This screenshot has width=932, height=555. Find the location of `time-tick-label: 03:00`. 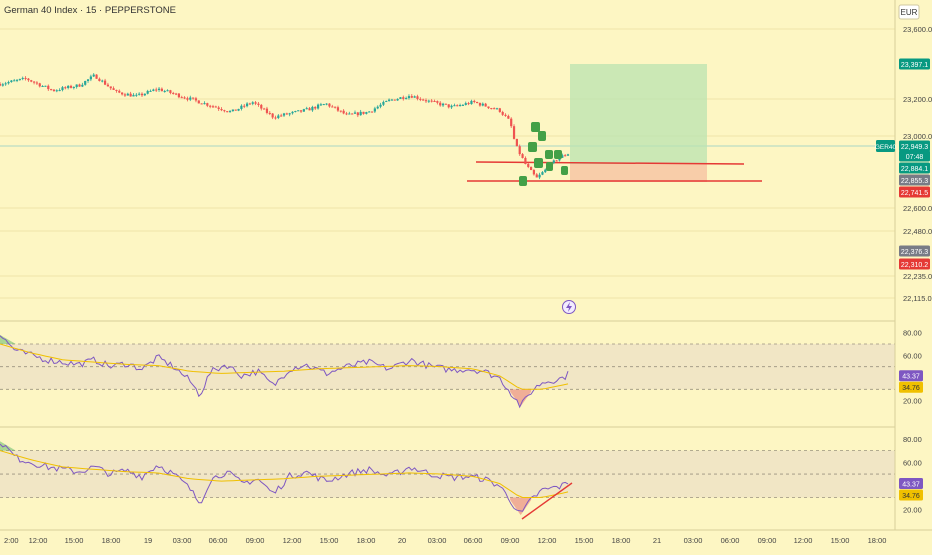

time-tick-label: 03:00 is located at coordinates (437, 540).